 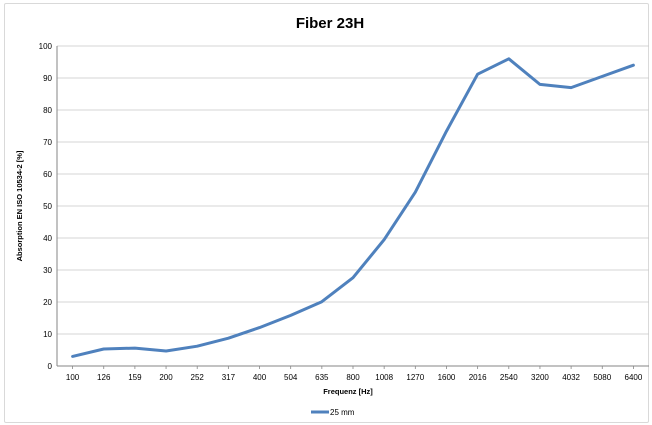 What do you see at coordinates (322, 377) in the screenshot?
I see `x-tick-label: 635` at bounding box center [322, 377].